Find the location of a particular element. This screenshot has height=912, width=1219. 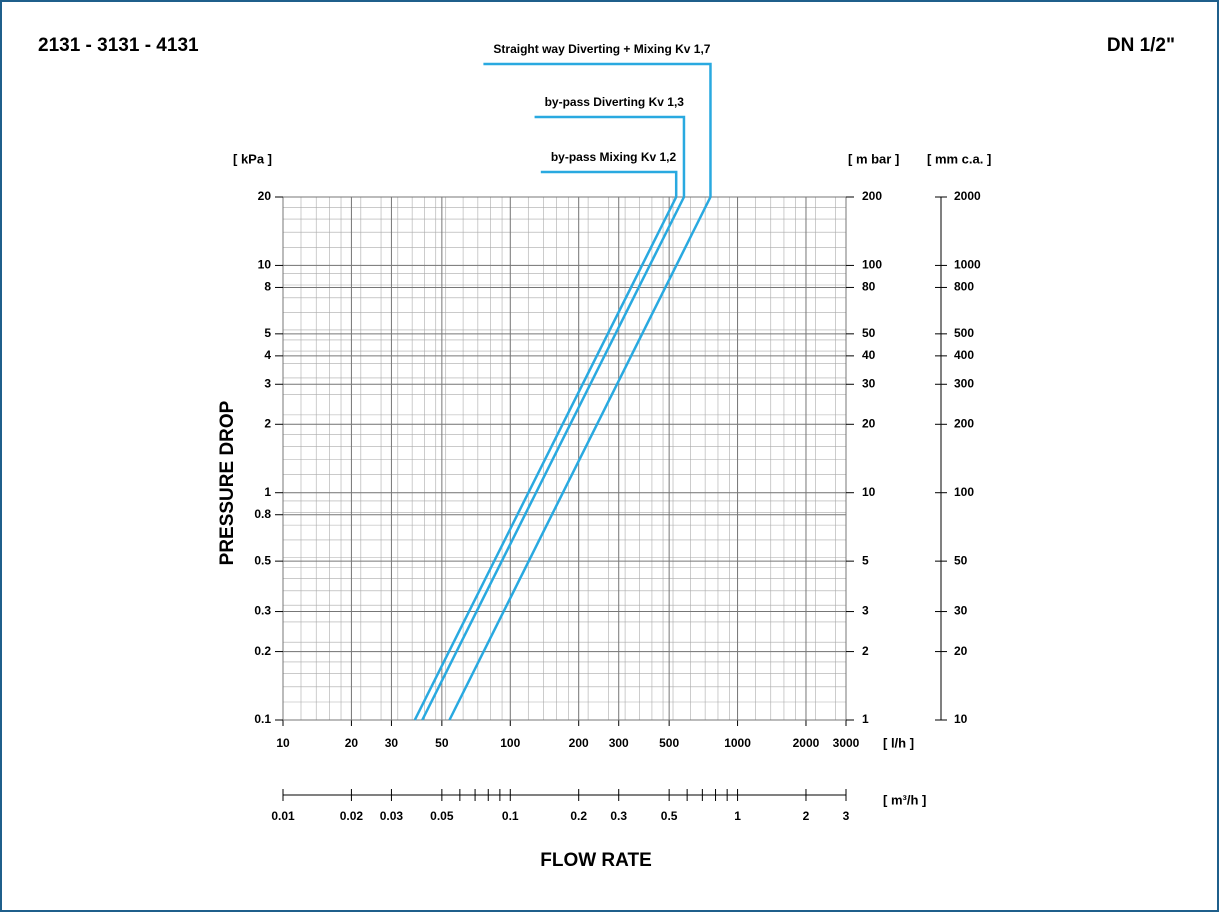

x2-tick-label: 0.05 is located at coordinates (442, 816).